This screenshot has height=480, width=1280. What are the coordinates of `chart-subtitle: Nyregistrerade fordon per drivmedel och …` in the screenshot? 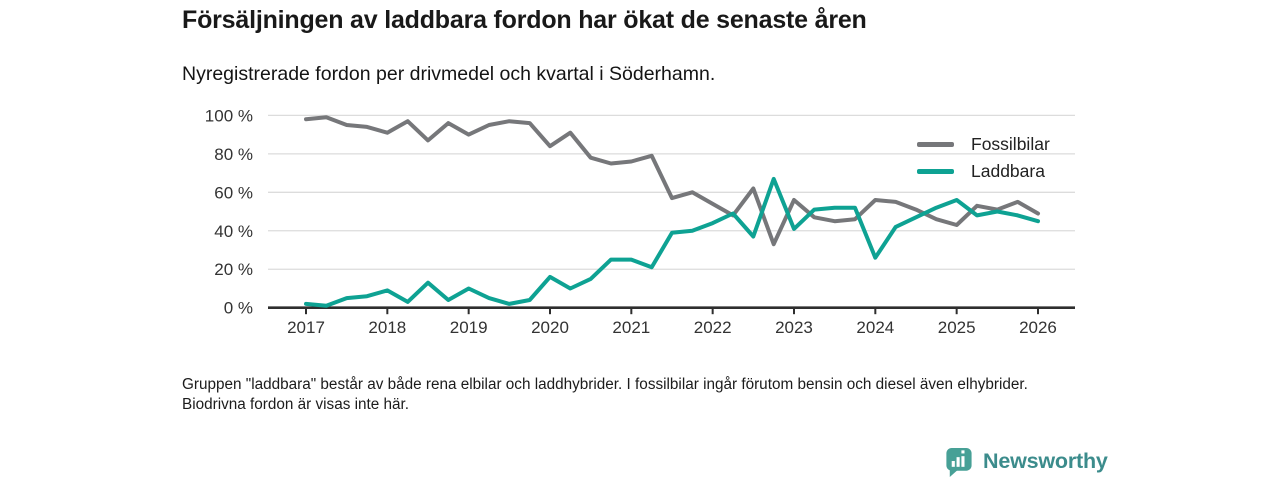 It's located at (449, 74).